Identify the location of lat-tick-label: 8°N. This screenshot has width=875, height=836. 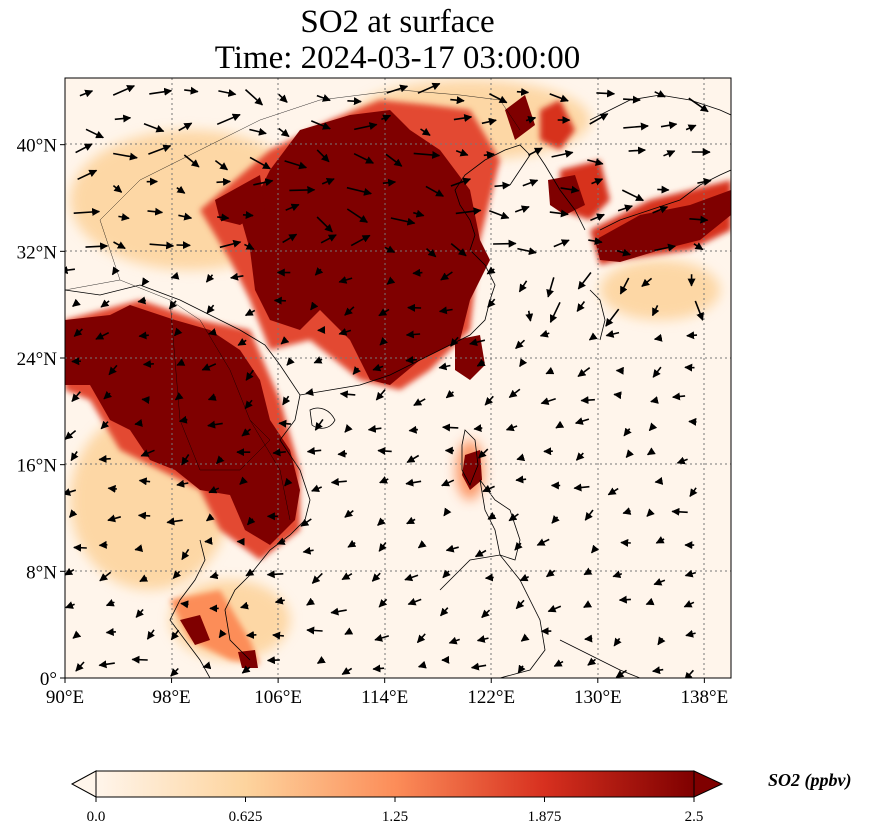
(41, 572).